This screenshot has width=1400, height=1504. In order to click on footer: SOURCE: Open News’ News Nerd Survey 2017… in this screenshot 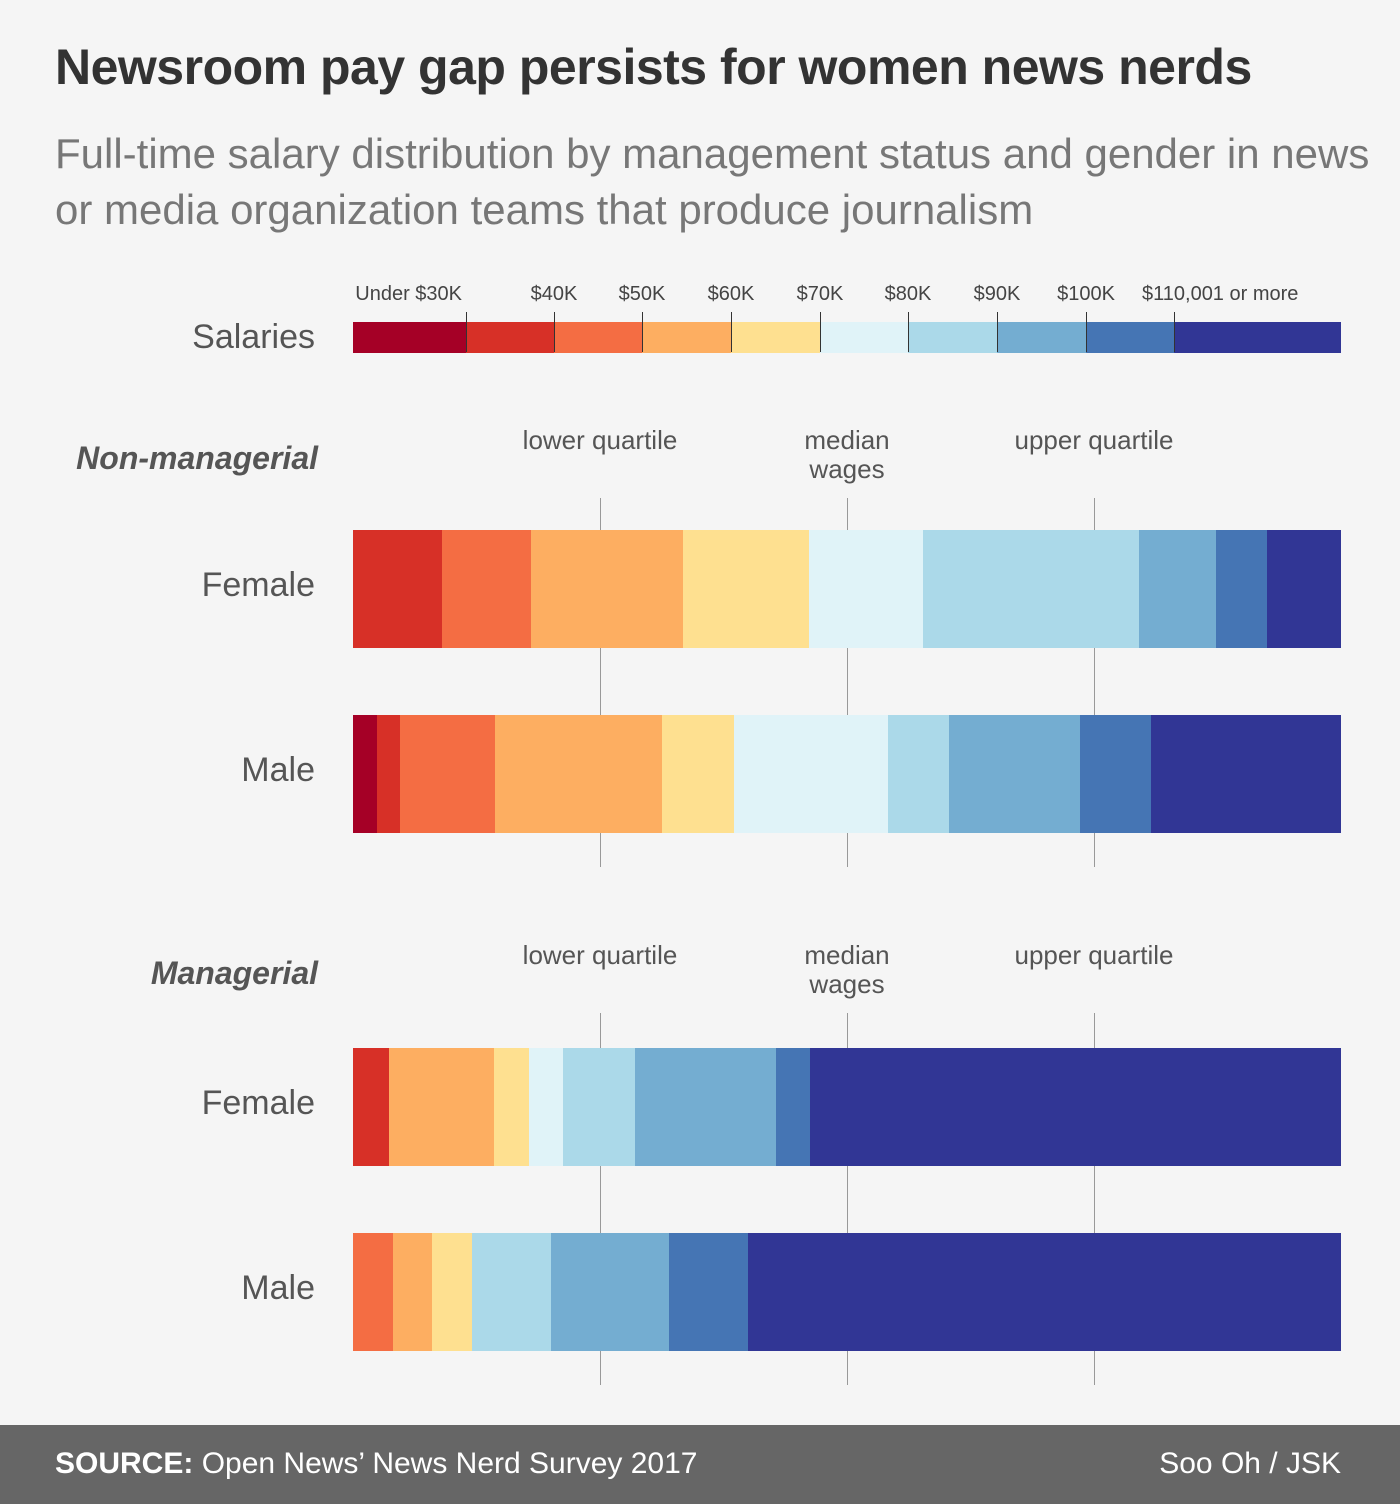, I will do `click(700, 1464)`.